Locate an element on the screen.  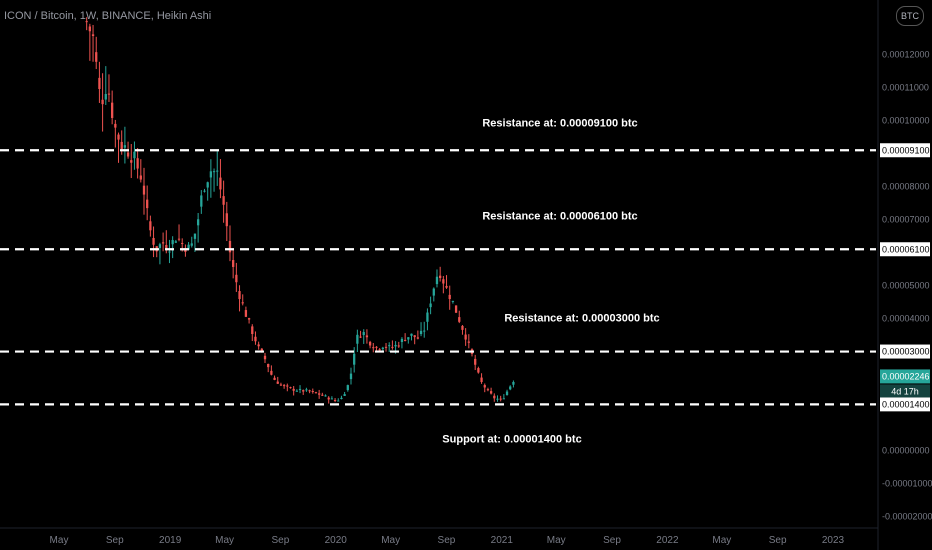
countdown-tag is located at coordinates (905, 391).